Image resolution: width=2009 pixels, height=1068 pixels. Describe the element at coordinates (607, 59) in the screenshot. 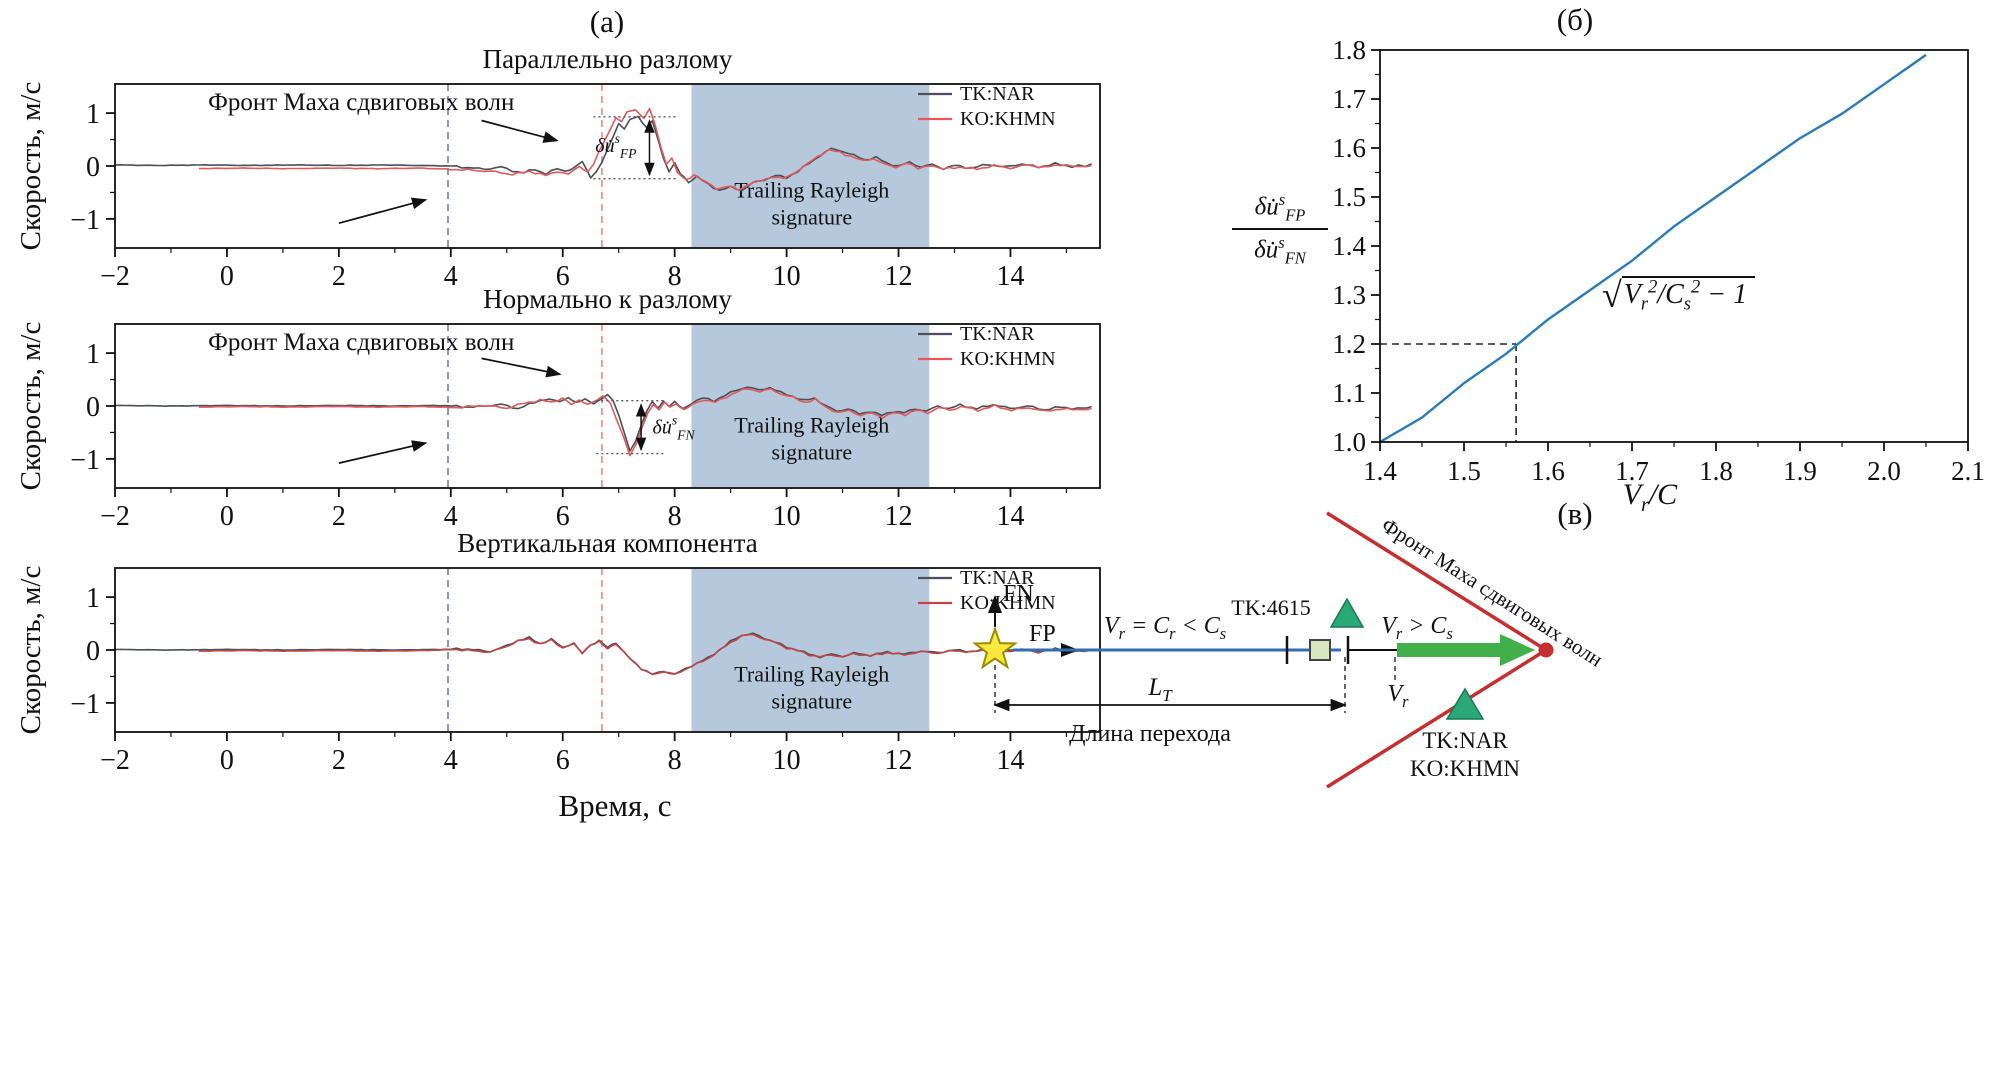

I see `wave-title-parallel: Параллельно разлому` at that location.